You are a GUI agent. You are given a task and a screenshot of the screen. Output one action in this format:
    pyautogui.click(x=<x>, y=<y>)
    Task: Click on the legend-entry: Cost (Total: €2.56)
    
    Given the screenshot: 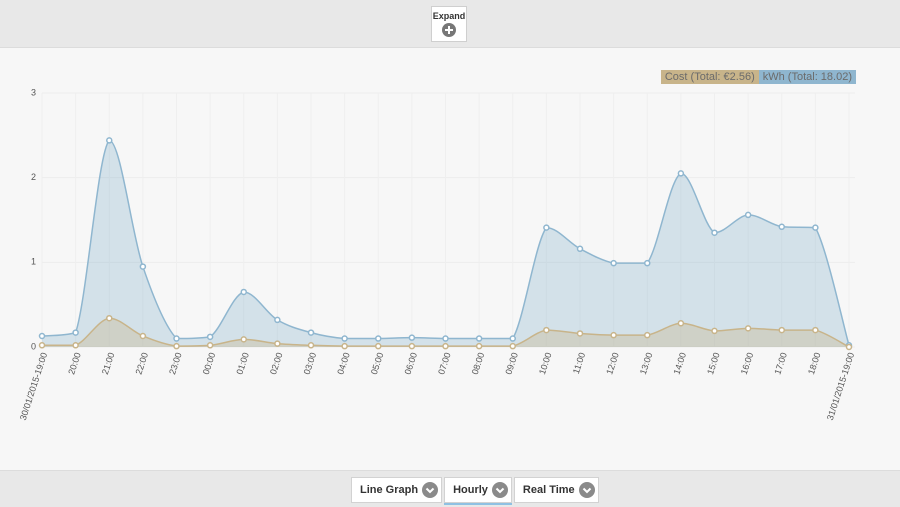 What is the action you would take?
    pyautogui.click(x=709, y=77)
    